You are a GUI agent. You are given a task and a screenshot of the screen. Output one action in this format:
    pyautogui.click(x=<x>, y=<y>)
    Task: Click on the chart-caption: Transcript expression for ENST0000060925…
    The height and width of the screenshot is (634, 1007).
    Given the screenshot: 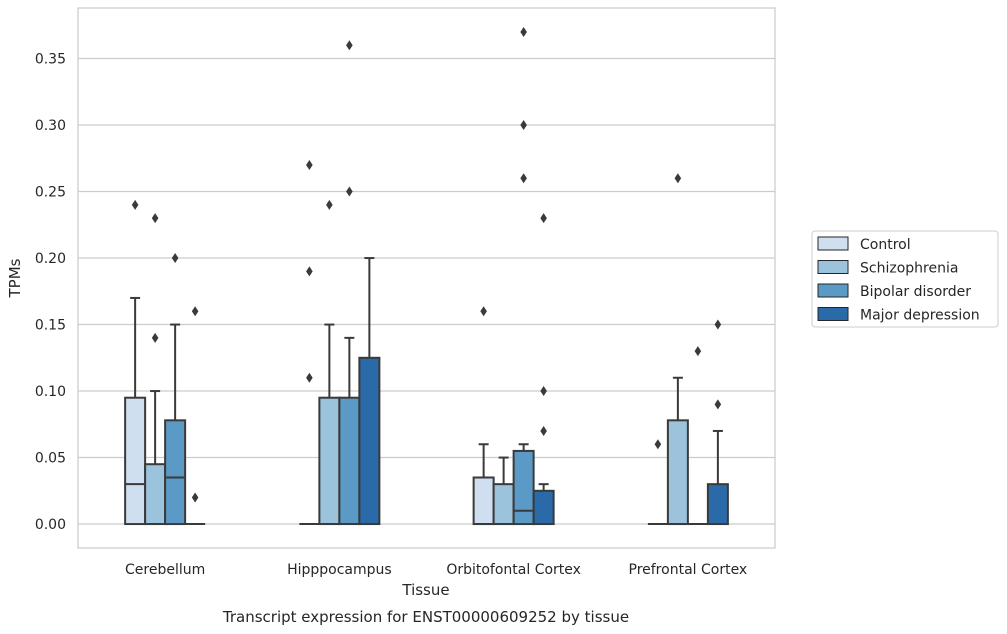 What is the action you would take?
    pyautogui.click(x=425, y=617)
    